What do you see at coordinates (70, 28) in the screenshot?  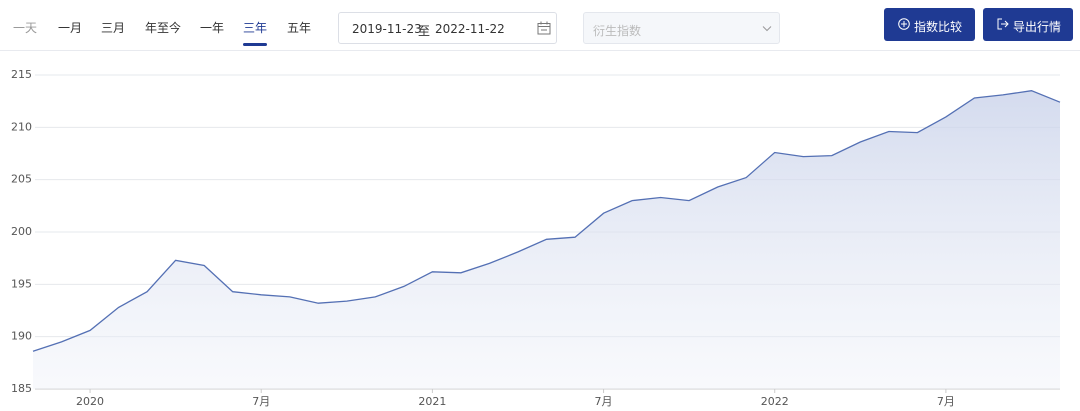 I see `range-tab: 一月` at bounding box center [70, 28].